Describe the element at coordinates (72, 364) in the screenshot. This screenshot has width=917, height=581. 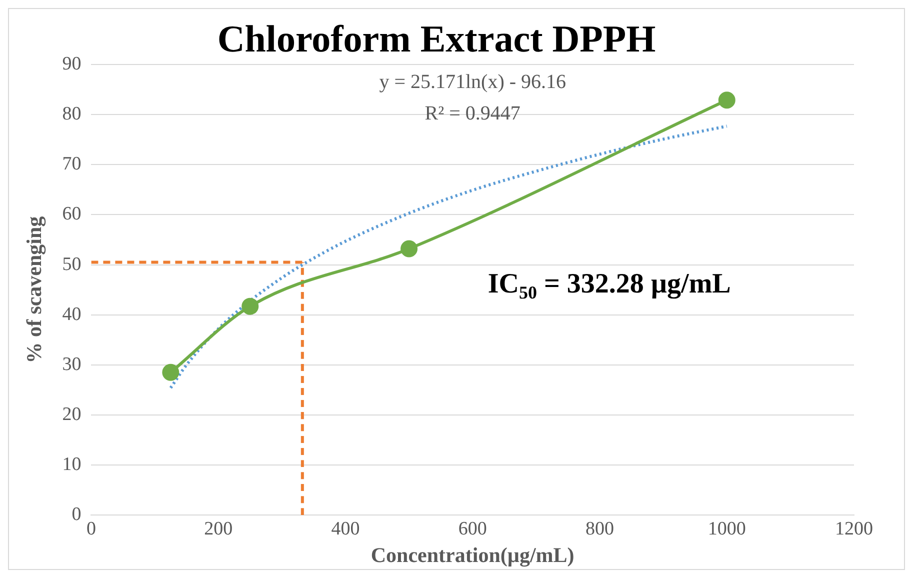
I see `y-tick-label: 30` at that location.